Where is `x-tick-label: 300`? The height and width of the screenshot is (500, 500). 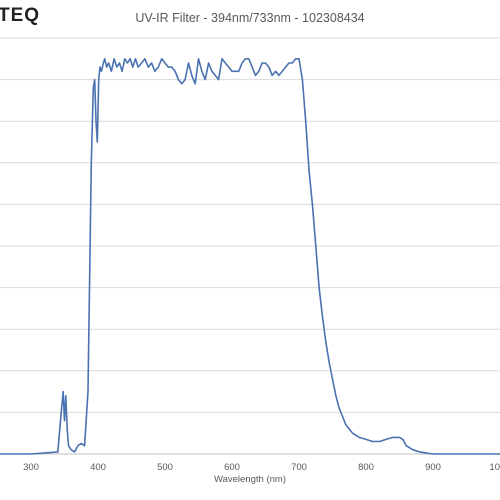 x-tick-label: 300 is located at coordinates (31, 467).